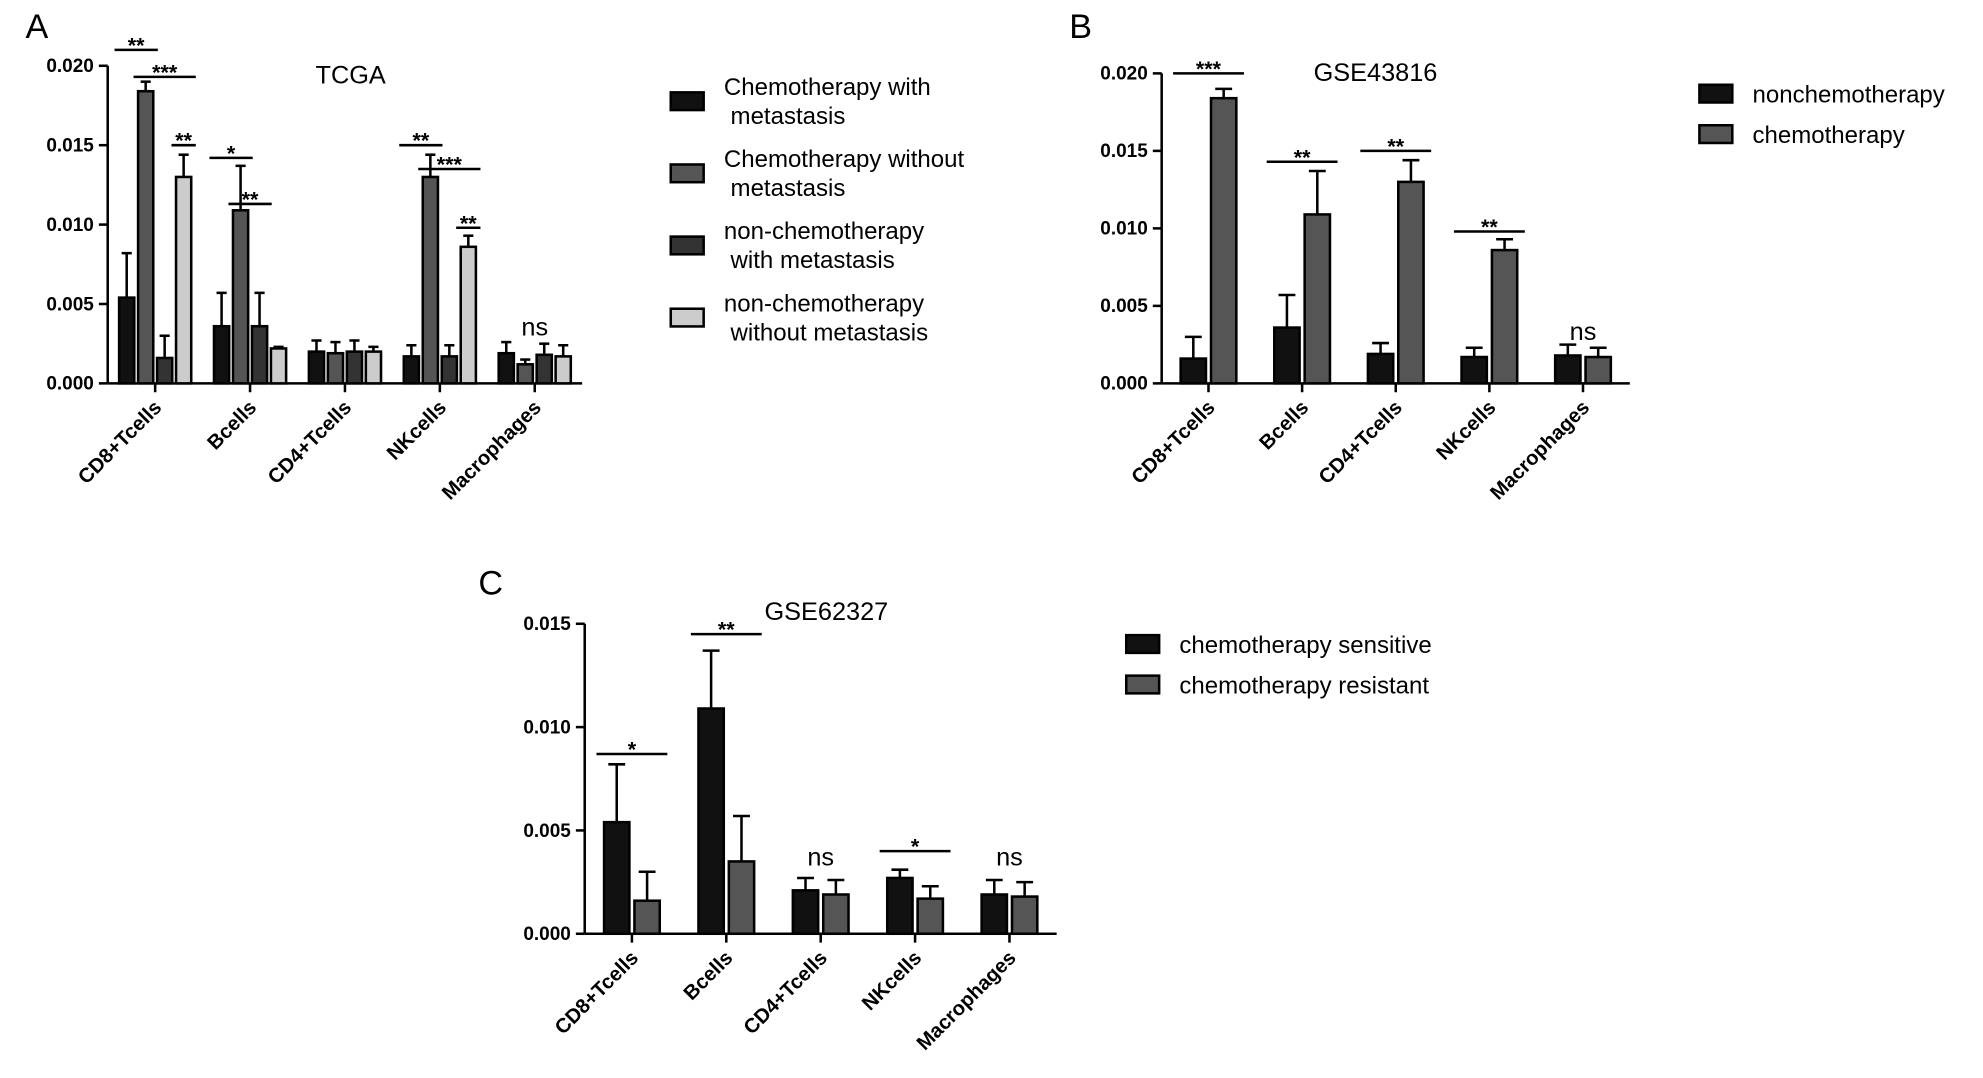 This screenshot has height=1078, width=1983. I want to click on legend-line: without metastasis, so click(826, 332).